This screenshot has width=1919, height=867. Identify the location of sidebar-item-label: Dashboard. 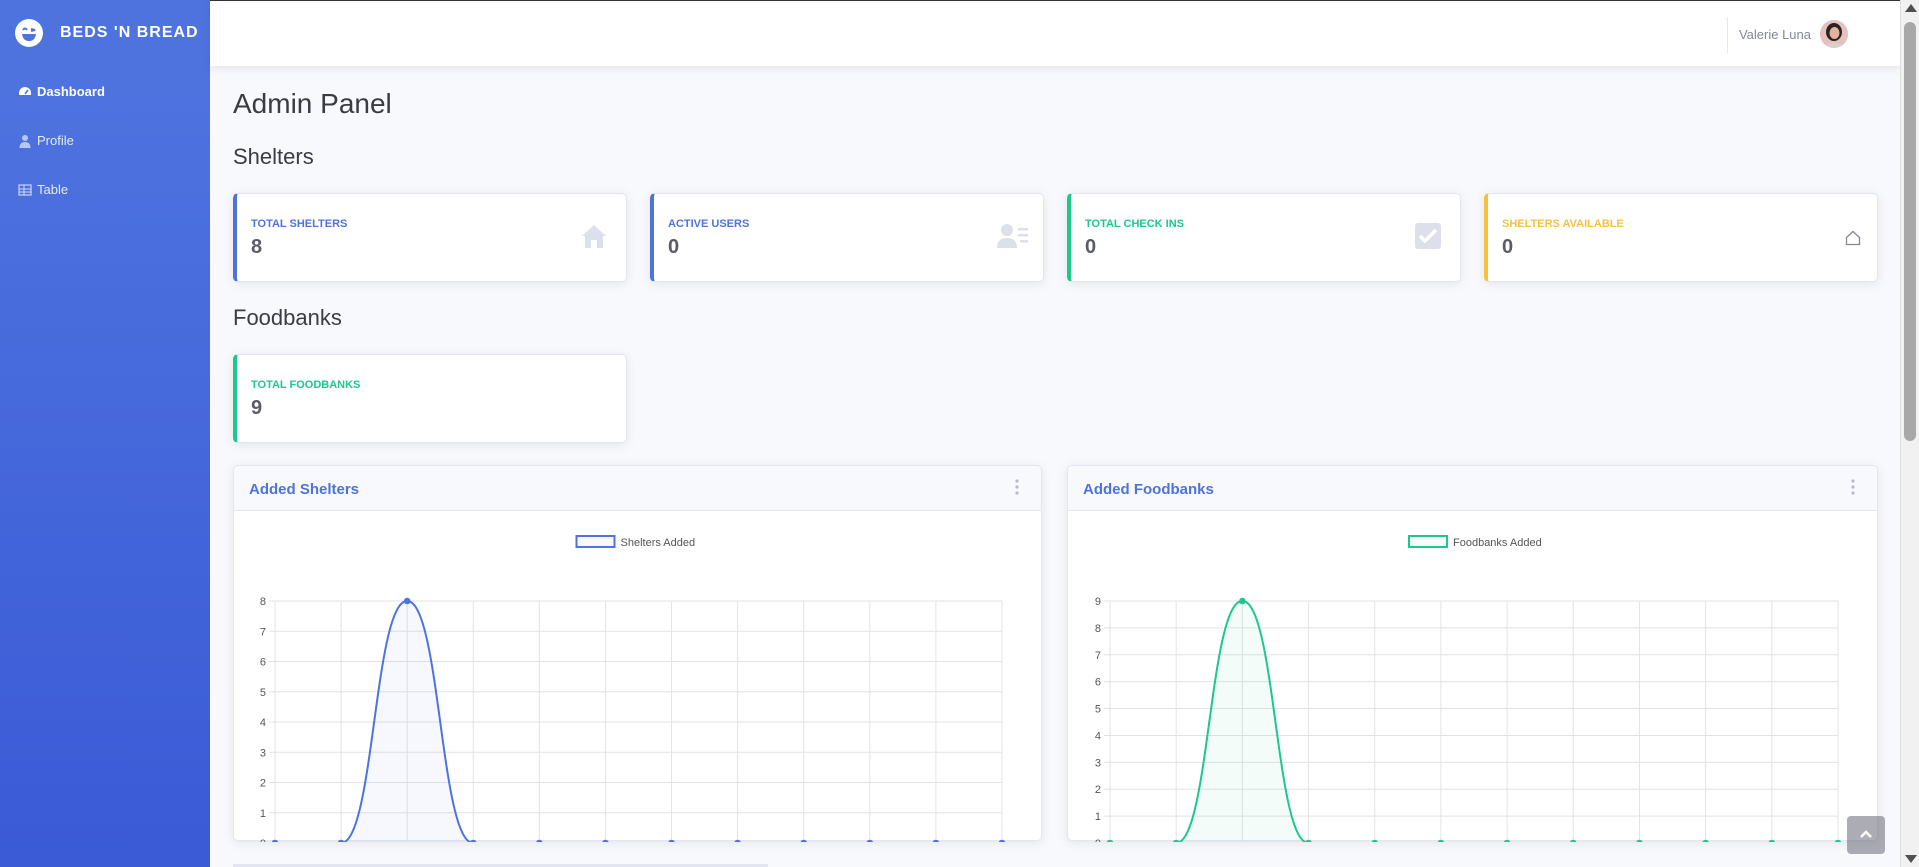
(71, 91).